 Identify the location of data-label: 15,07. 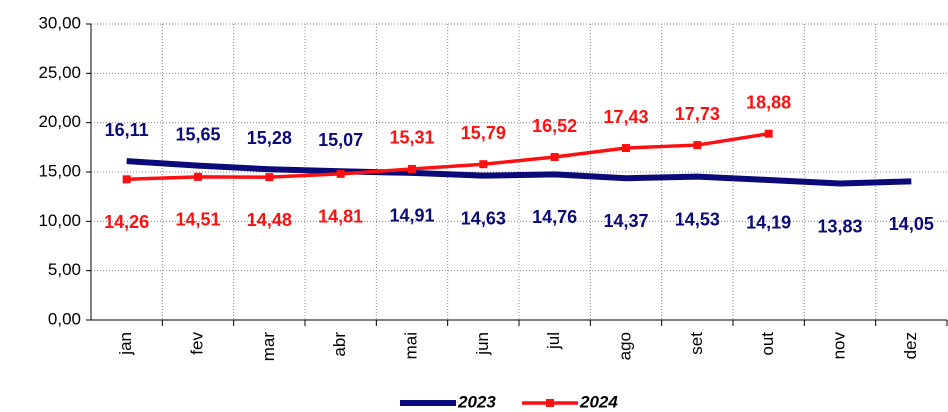
(340, 140).